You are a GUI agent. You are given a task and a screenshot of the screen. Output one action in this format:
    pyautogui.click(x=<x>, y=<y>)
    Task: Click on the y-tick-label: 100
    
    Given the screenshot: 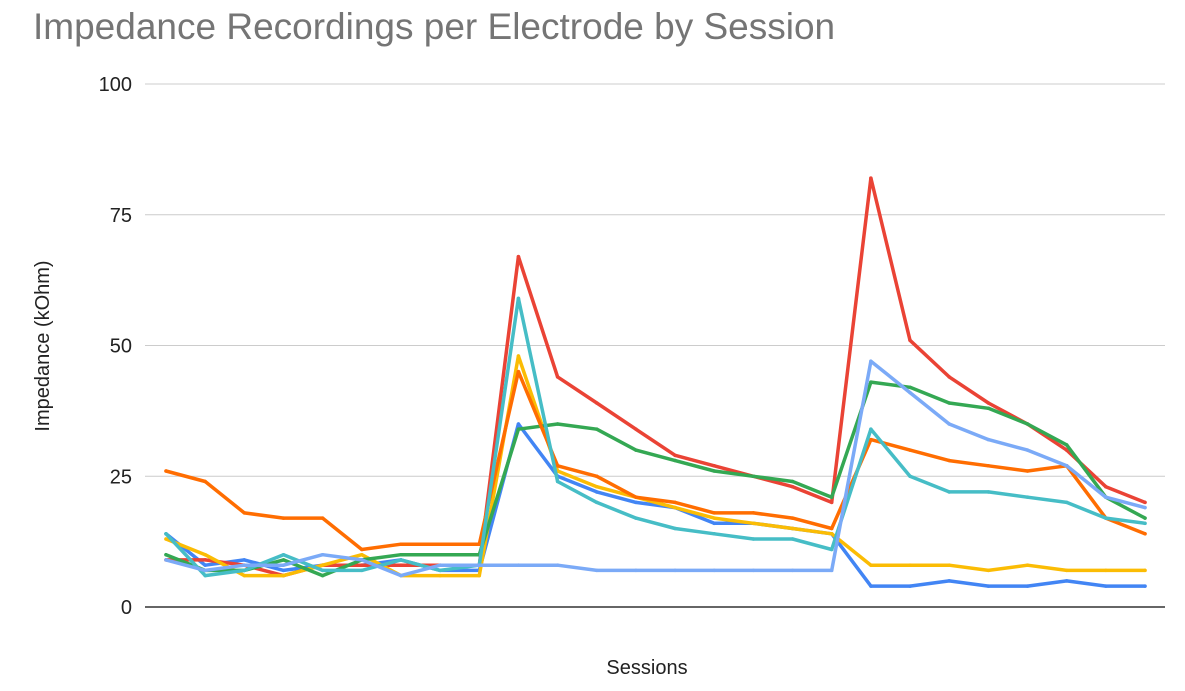 What is the action you would take?
    pyautogui.click(x=115, y=85)
    